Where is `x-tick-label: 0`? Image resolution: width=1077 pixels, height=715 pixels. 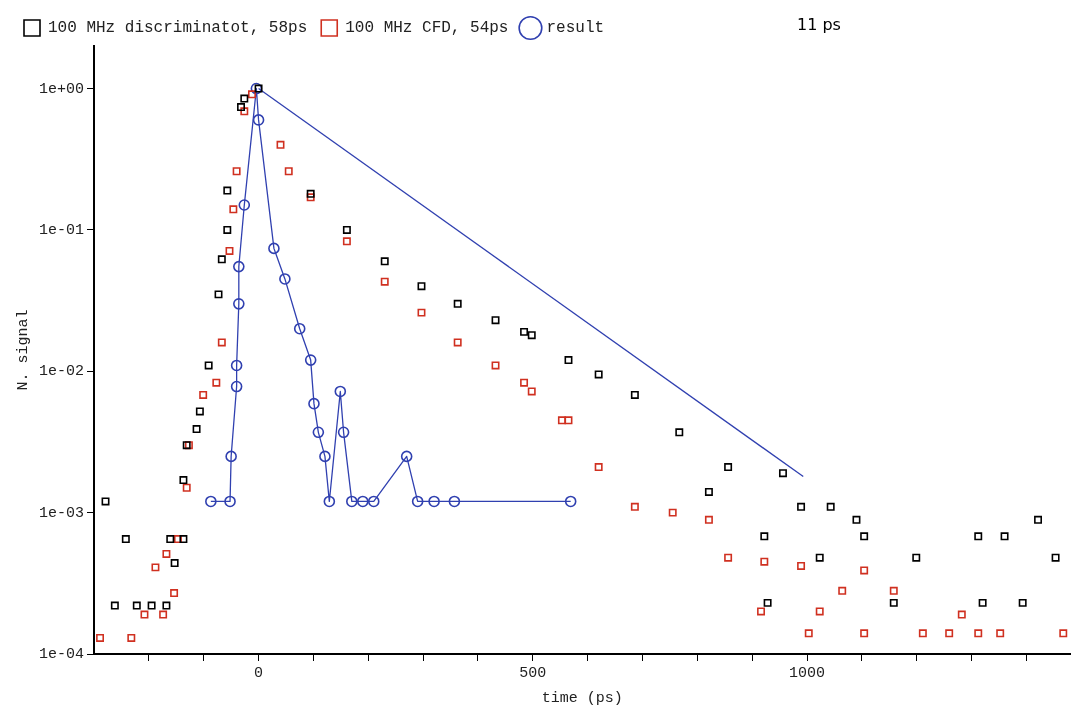
x-tick-label: 0 is located at coordinates (259, 673).